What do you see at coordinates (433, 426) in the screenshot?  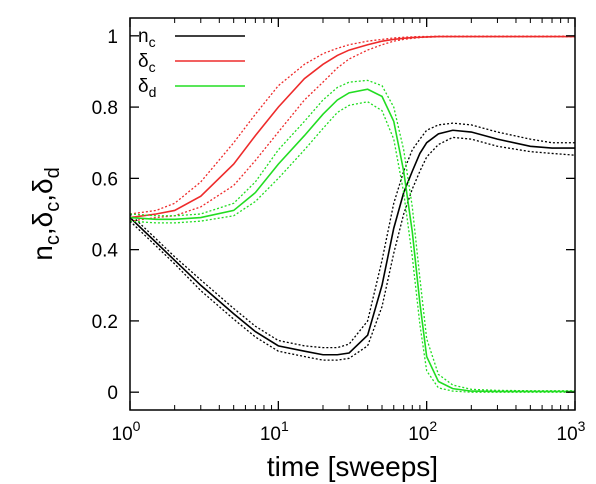 I see `x-tick-exponent: 2` at bounding box center [433, 426].